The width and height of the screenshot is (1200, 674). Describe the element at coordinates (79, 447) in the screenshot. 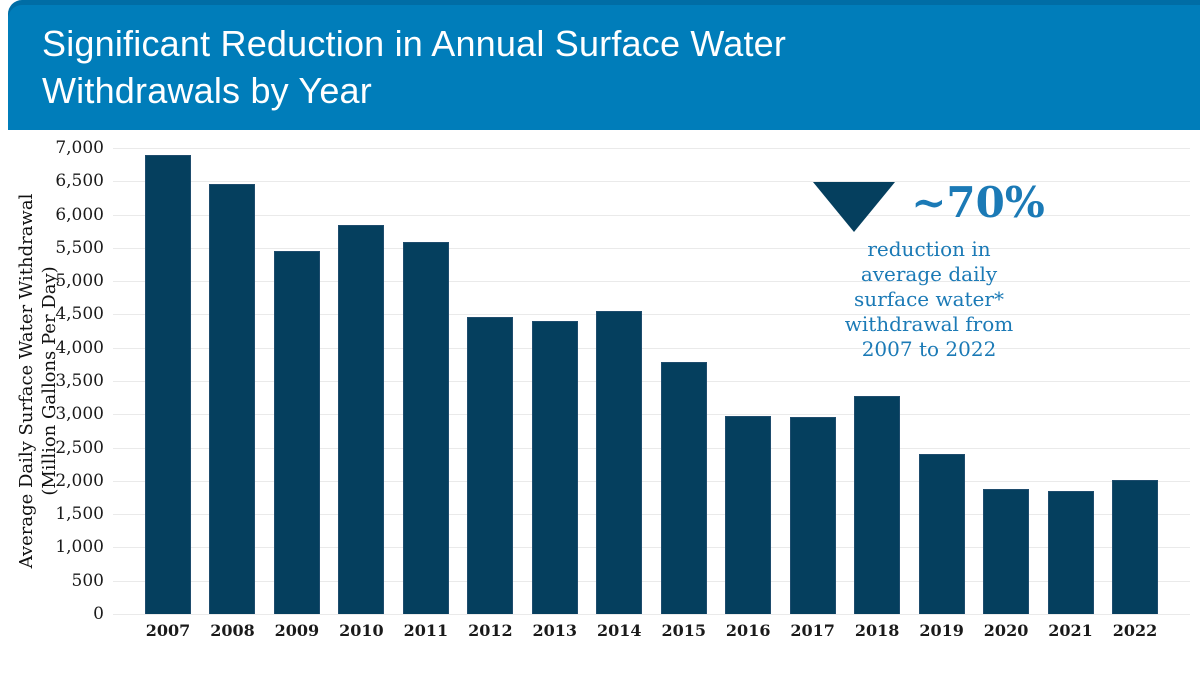

I see `y-tick-label: 2,500` at that location.